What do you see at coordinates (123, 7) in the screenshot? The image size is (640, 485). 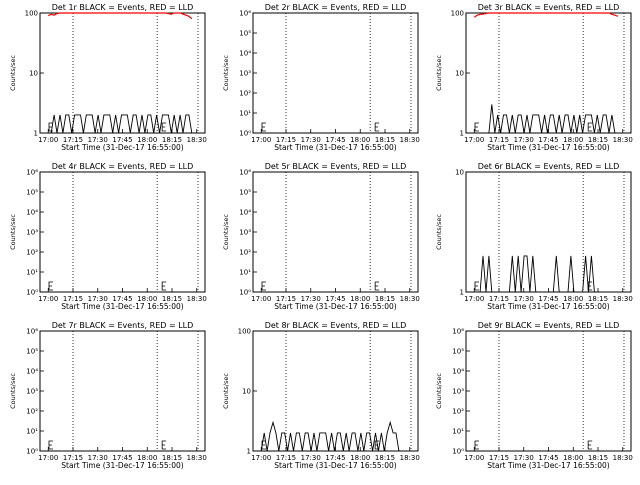 I see `panel-title: Det 1r BLACK = Events, RED = LLD` at bounding box center [123, 7].